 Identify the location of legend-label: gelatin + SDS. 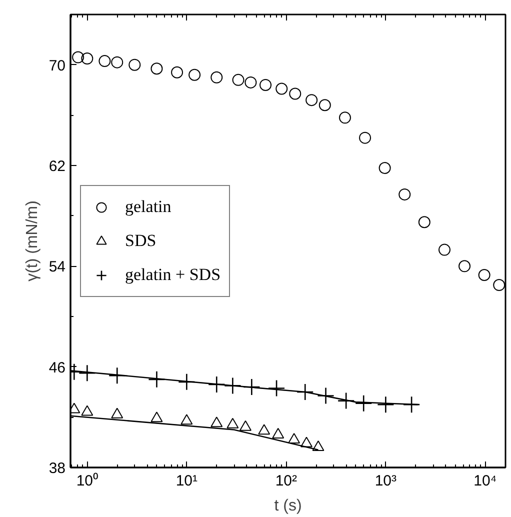
(173, 274).